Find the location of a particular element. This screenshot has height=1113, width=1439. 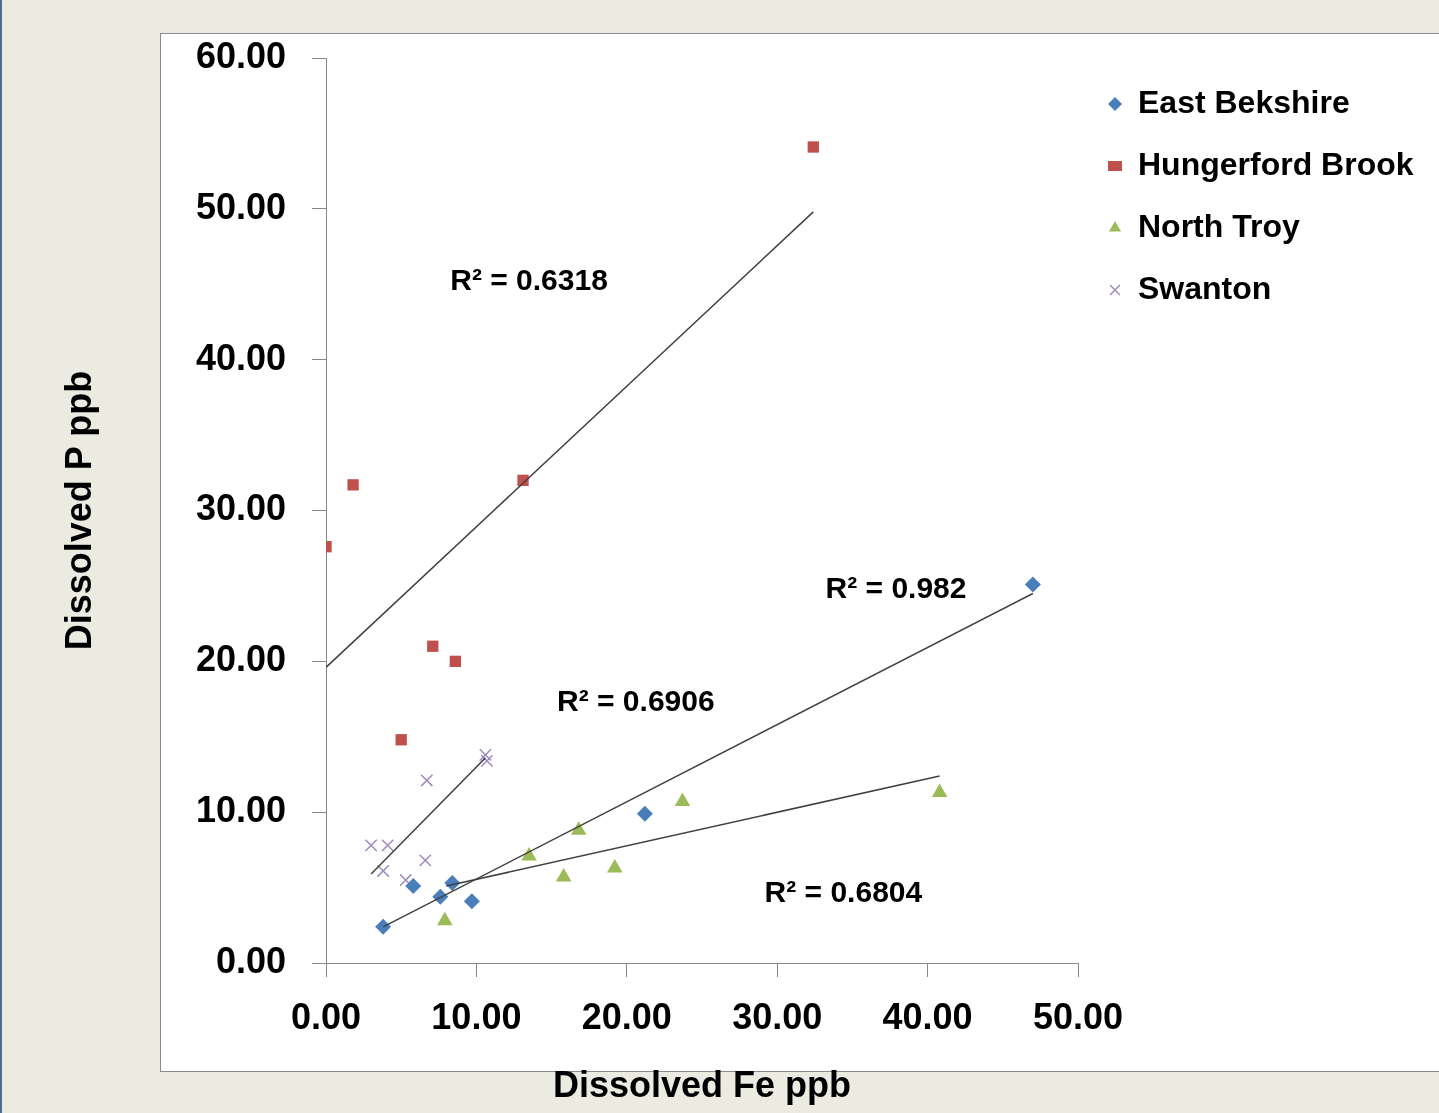

x-tick-label: 40.00 is located at coordinates (927, 1016).